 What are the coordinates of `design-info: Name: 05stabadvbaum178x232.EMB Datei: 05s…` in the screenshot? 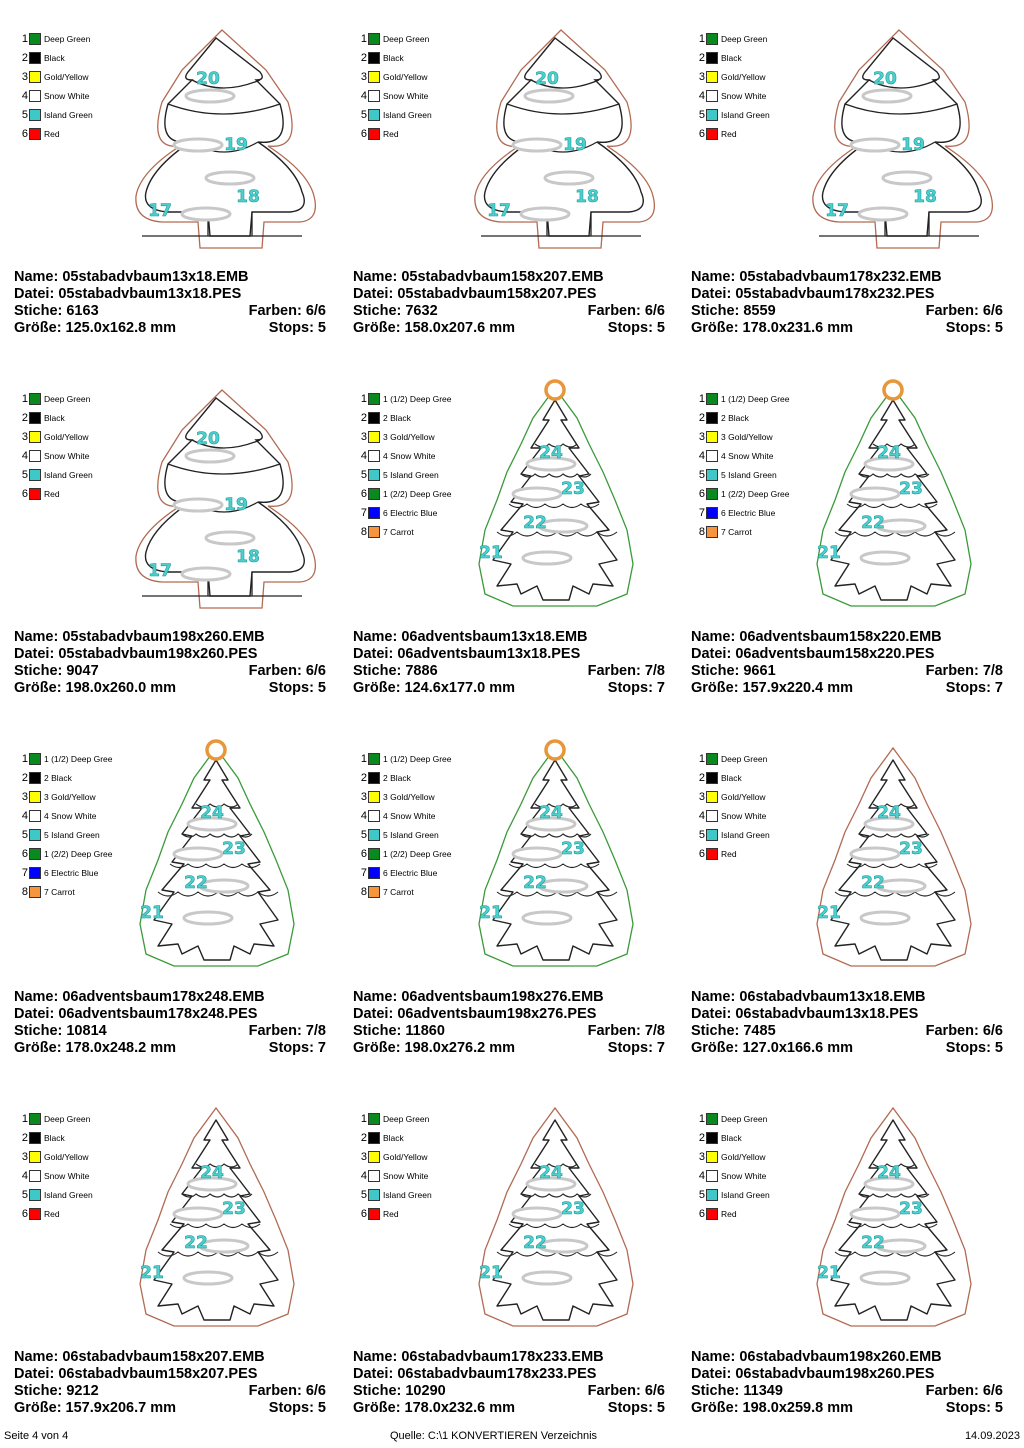 It's located at (847, 303).